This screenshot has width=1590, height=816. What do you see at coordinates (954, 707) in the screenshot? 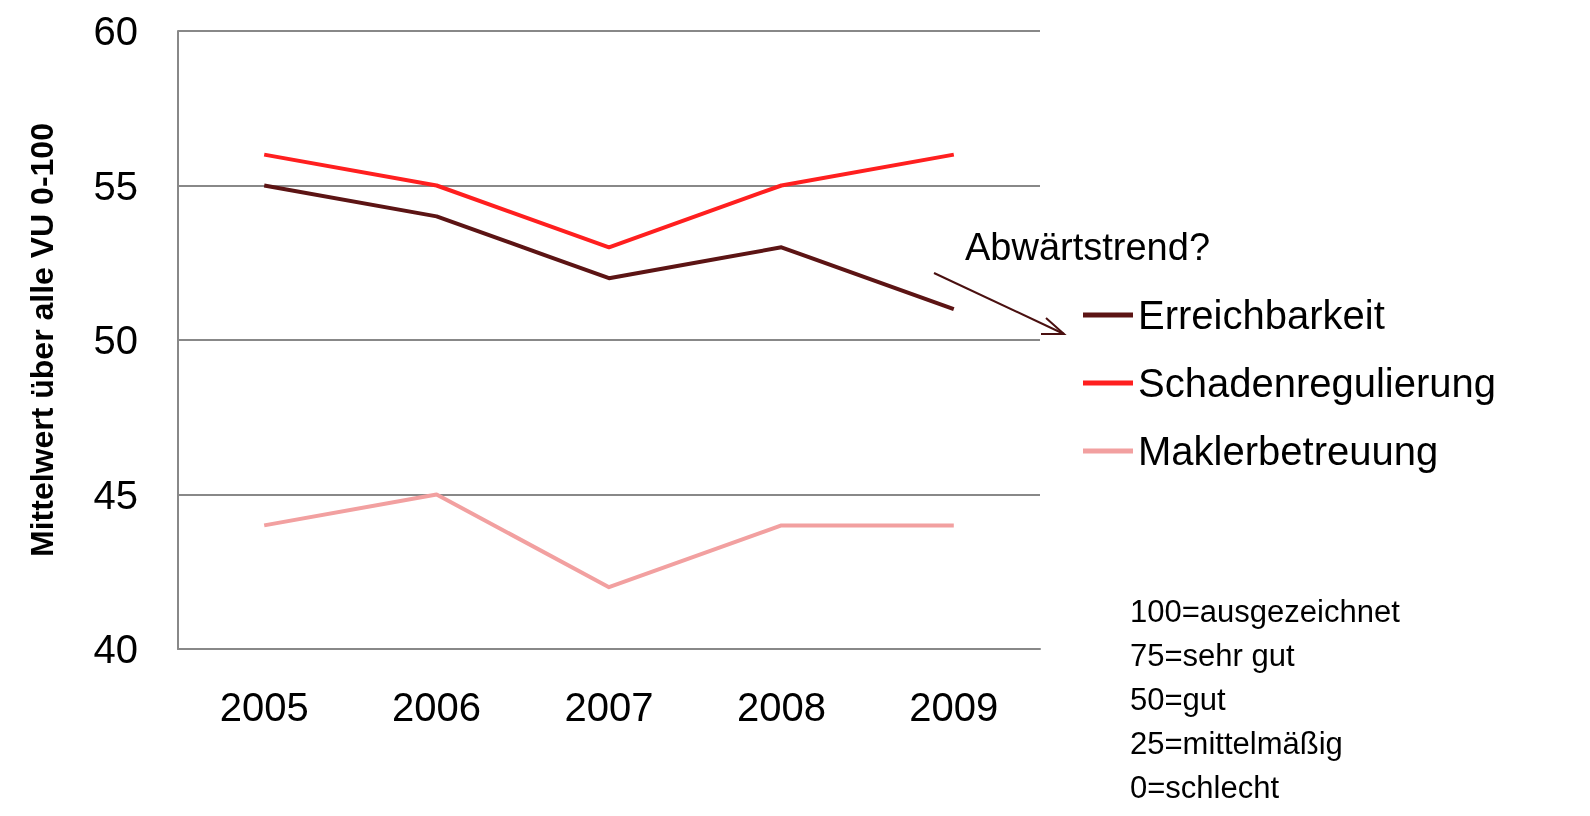
I see `x-tick-label: 2009` at bounding box center [954, 707].